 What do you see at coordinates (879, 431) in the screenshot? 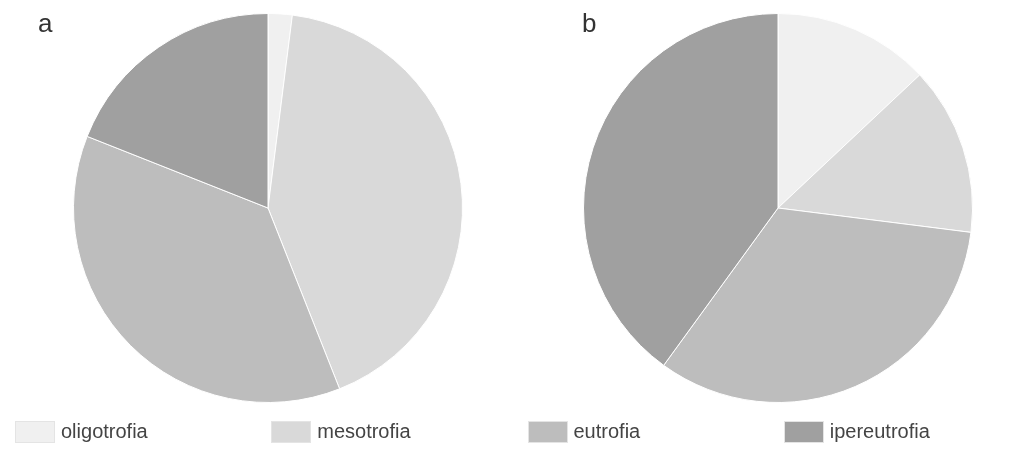
I see `legend-label: ipereutrofia` at bounding box center [879, 431].